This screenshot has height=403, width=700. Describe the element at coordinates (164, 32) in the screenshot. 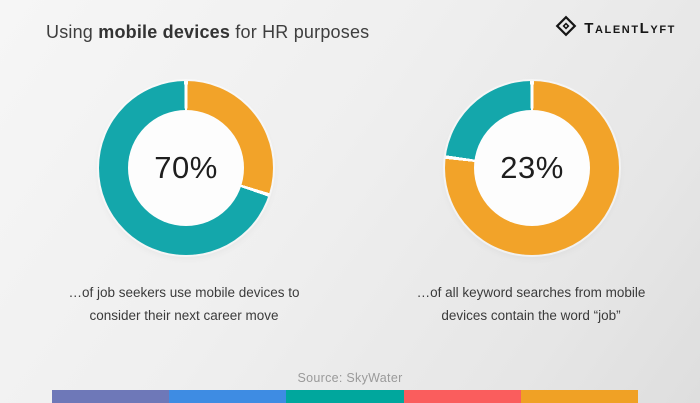

I see `title-bold: mobile devices` at that location.